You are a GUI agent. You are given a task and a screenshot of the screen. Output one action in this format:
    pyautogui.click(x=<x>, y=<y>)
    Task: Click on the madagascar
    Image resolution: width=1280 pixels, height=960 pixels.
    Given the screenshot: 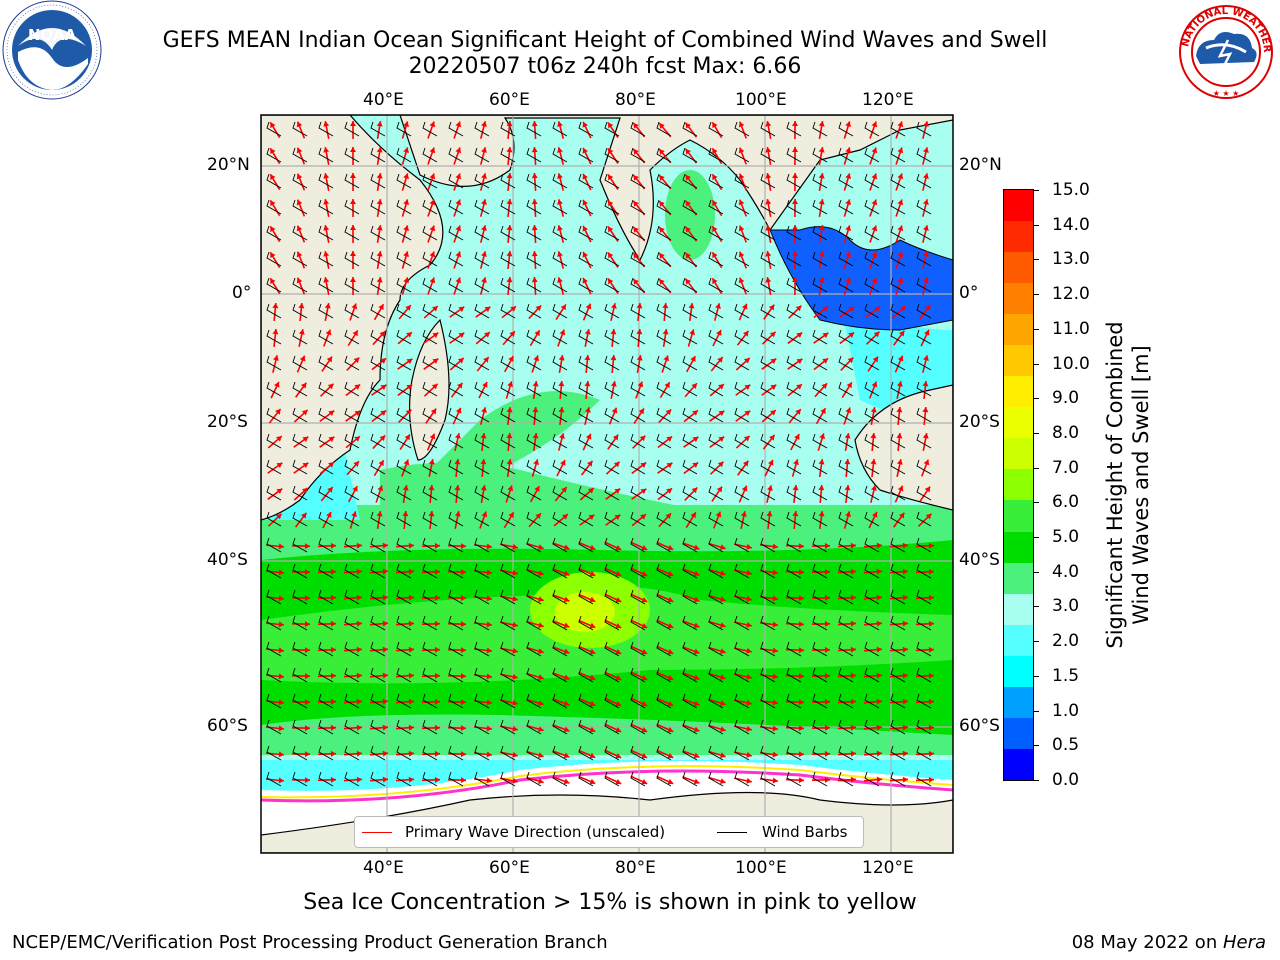 What is the action you would take?
    pyautogui.click(x=429, y=389)
    